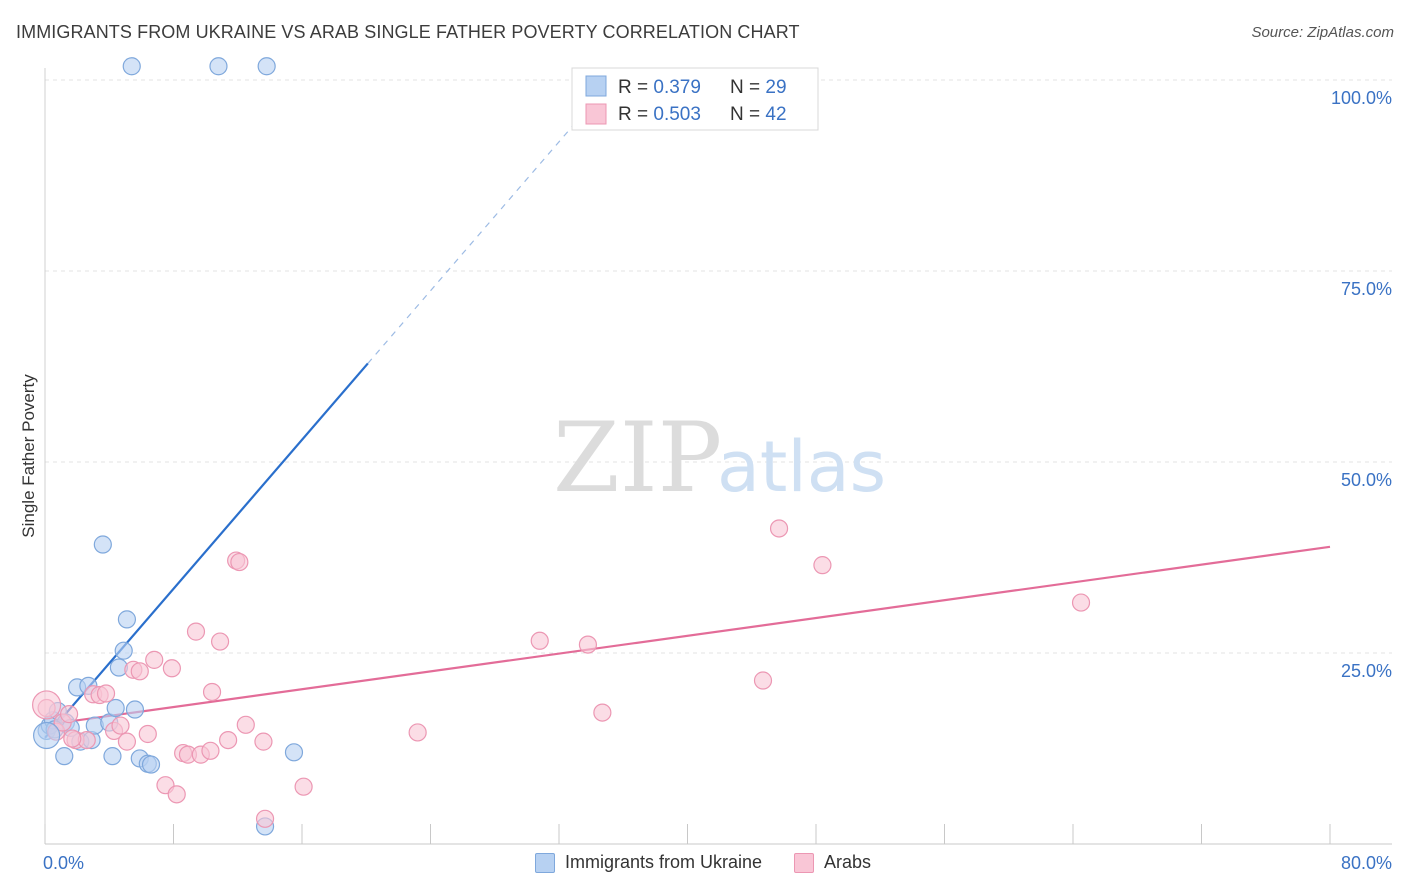 This screenshot has width=1406, height=892. I want to click on correlation-legend: R = 0.379 N = 29 R = 0.503 N = 42, so click(695, 99).